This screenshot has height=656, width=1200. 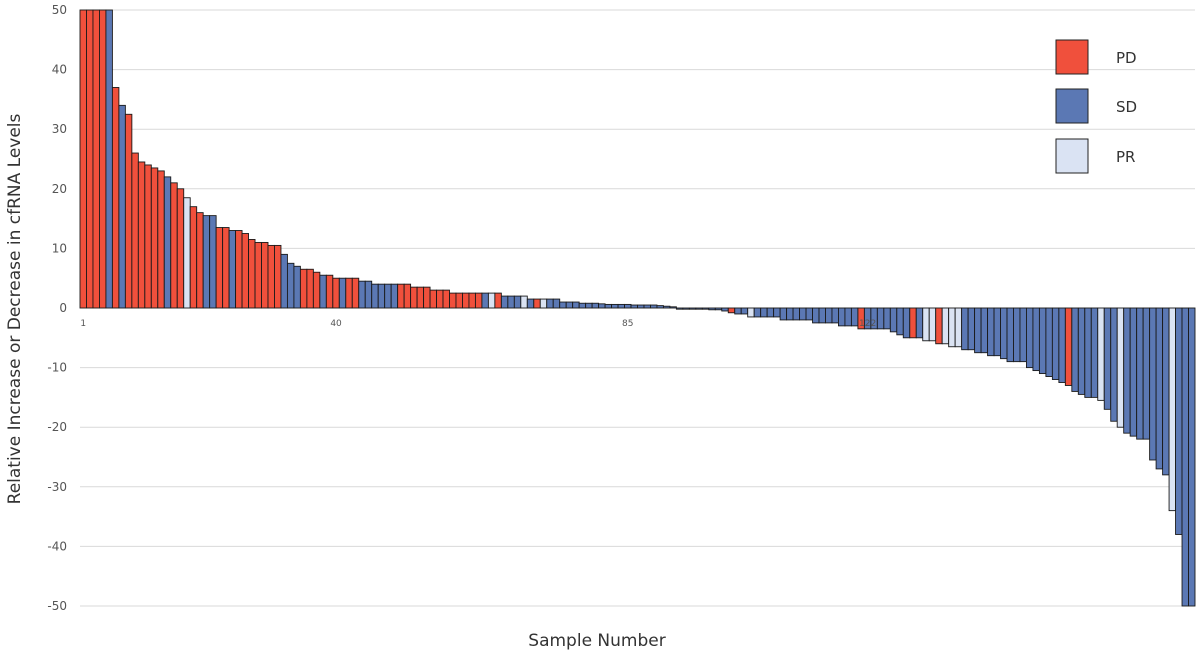 I want to click on legend-swatch-pd, so click(x=1072, y=57).